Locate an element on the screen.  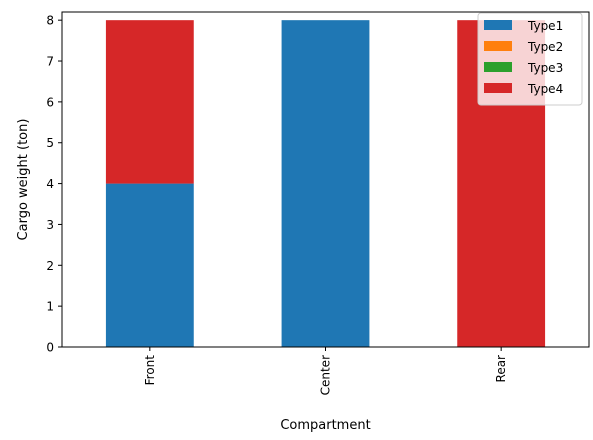
y-tick-label: 5 is located at coordinates (50, 143).